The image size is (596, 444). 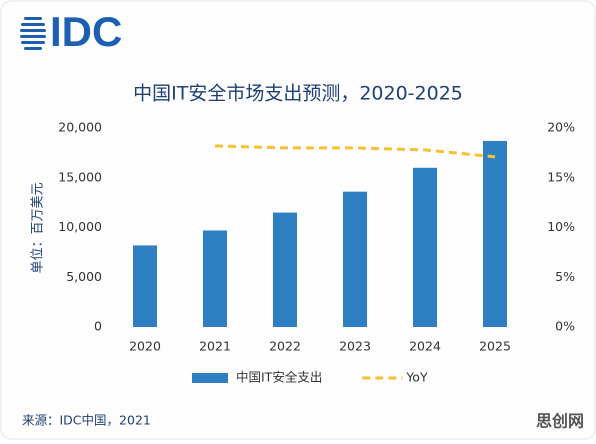 I want to click on x-tick-label: 2021, so click(x=215, y=346).